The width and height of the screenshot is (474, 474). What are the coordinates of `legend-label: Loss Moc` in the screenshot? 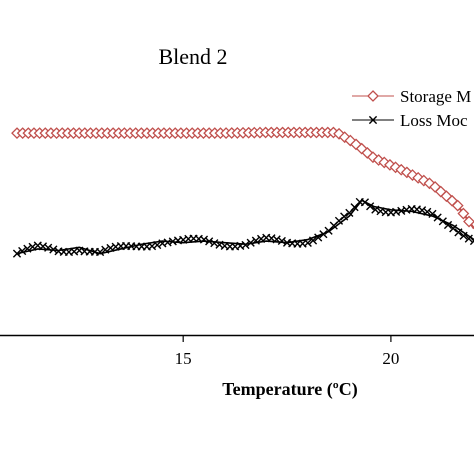 It's located at (434, 120).